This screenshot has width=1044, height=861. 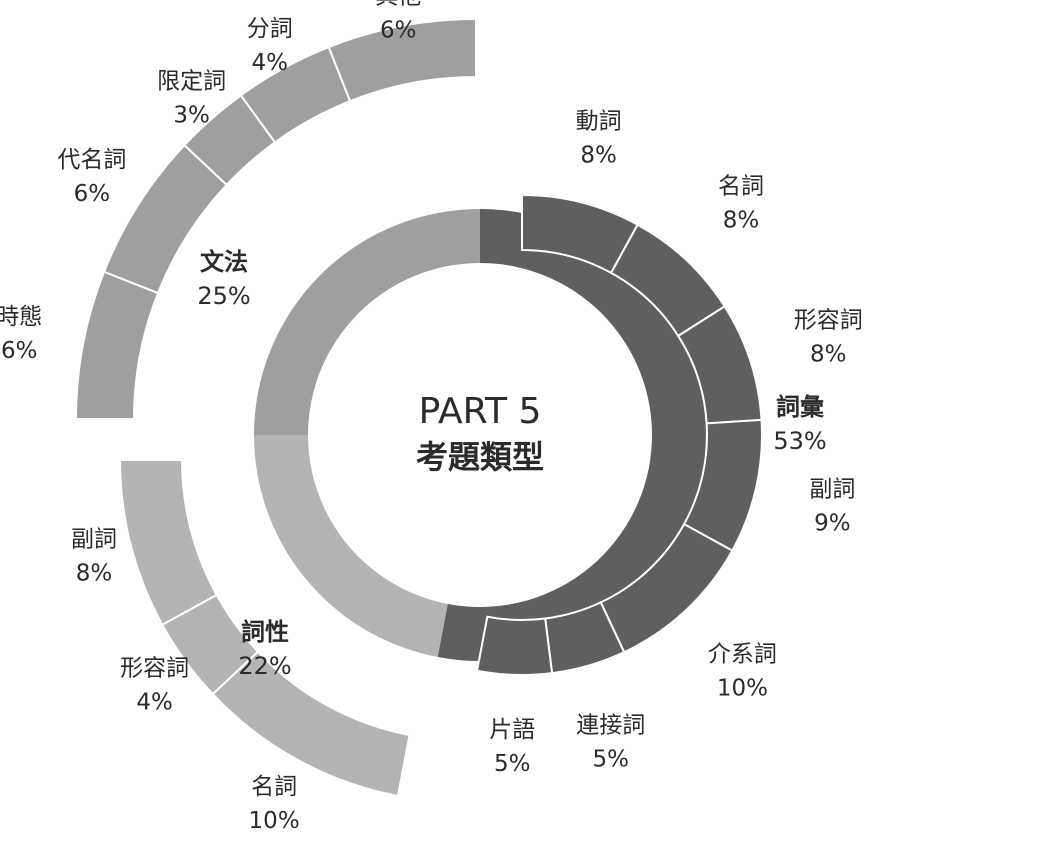 I want to click on sub-label-2-0-name: 時態, so click(x=21, y=317).